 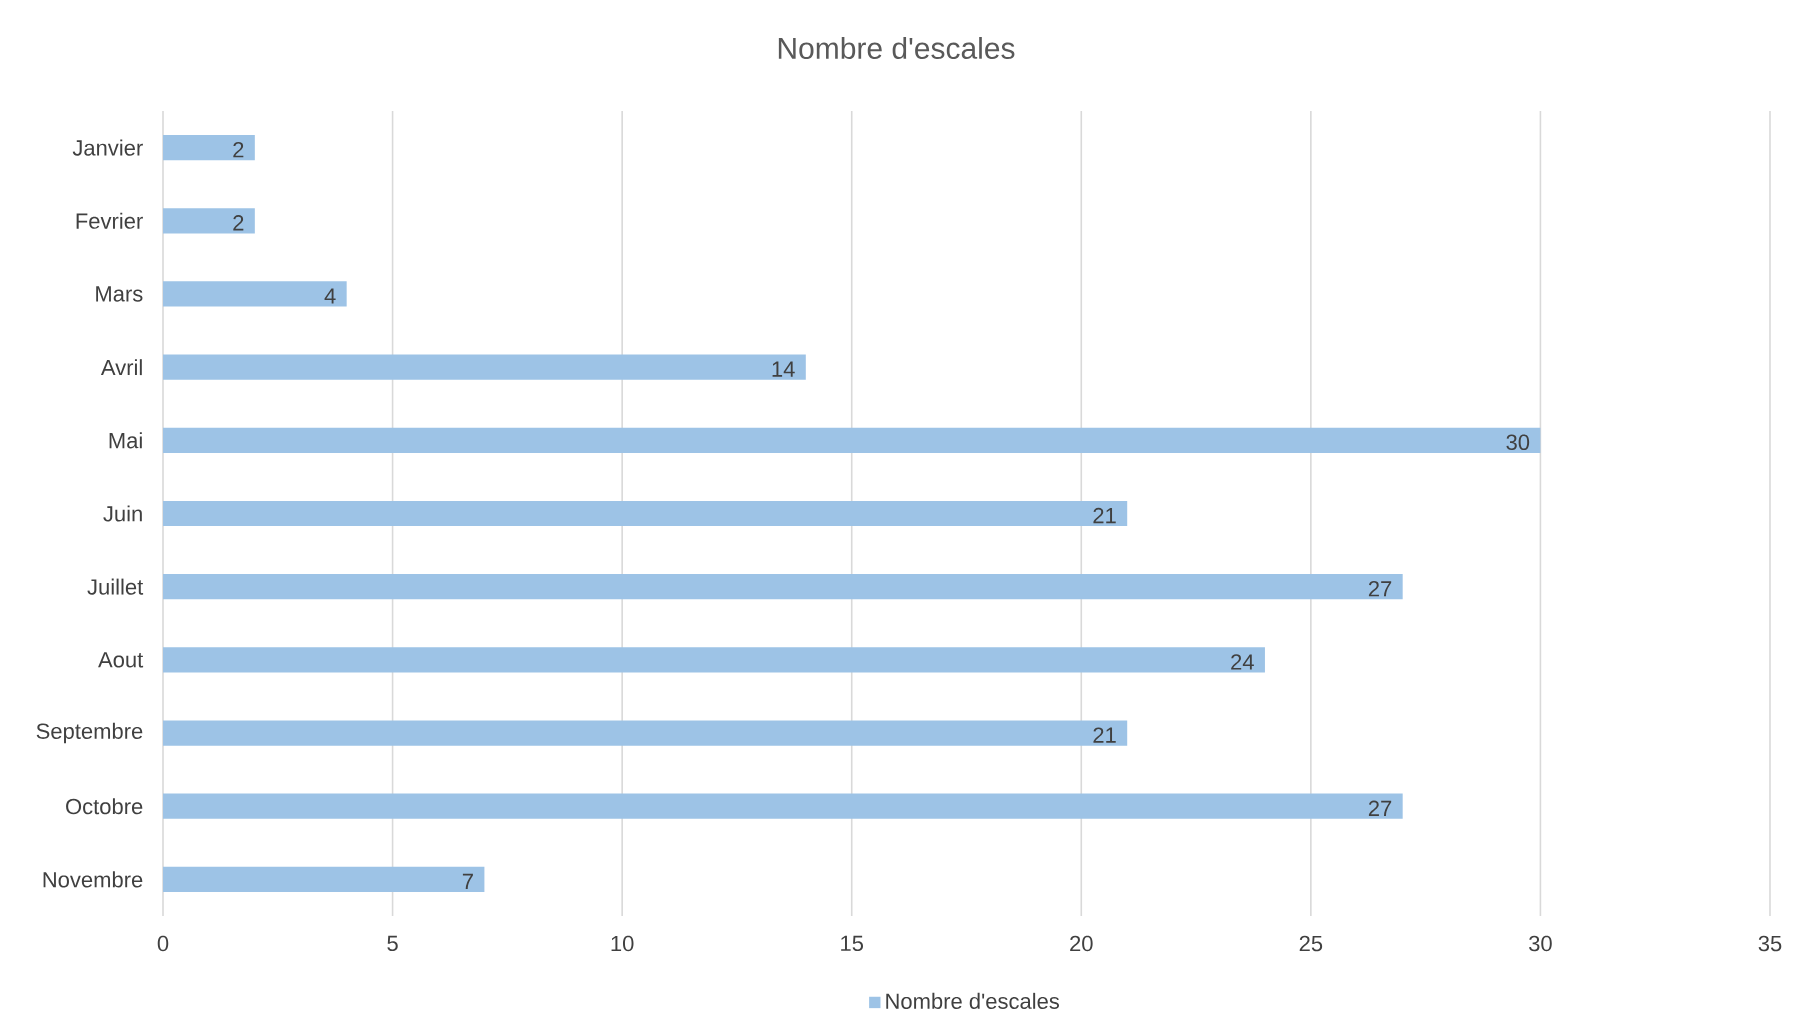 I want to click on y-tick-label: Juillet, so click(x=115, y=586).